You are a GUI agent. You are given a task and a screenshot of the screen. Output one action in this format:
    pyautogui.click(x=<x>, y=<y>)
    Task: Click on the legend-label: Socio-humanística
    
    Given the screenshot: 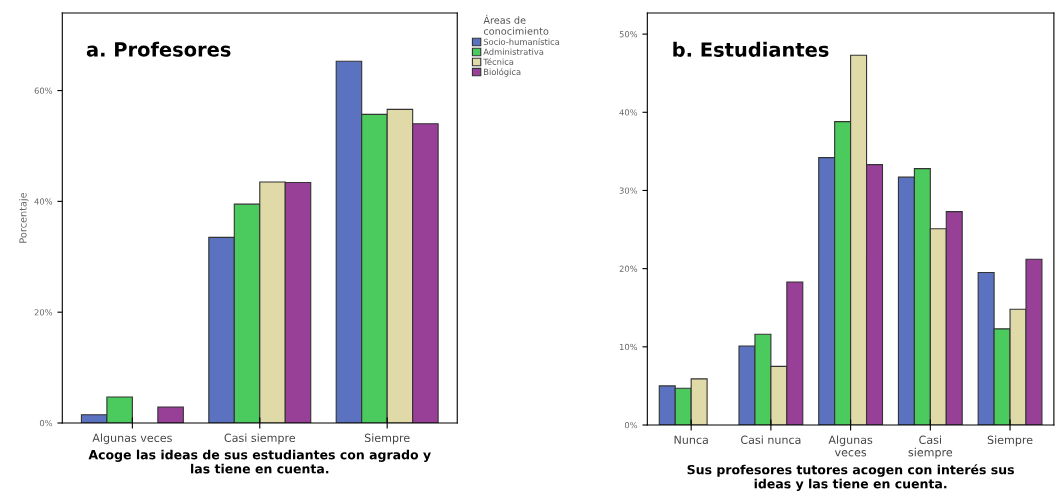 What is the action you would take?
    pyautogui.click(x=521, y=41)
    